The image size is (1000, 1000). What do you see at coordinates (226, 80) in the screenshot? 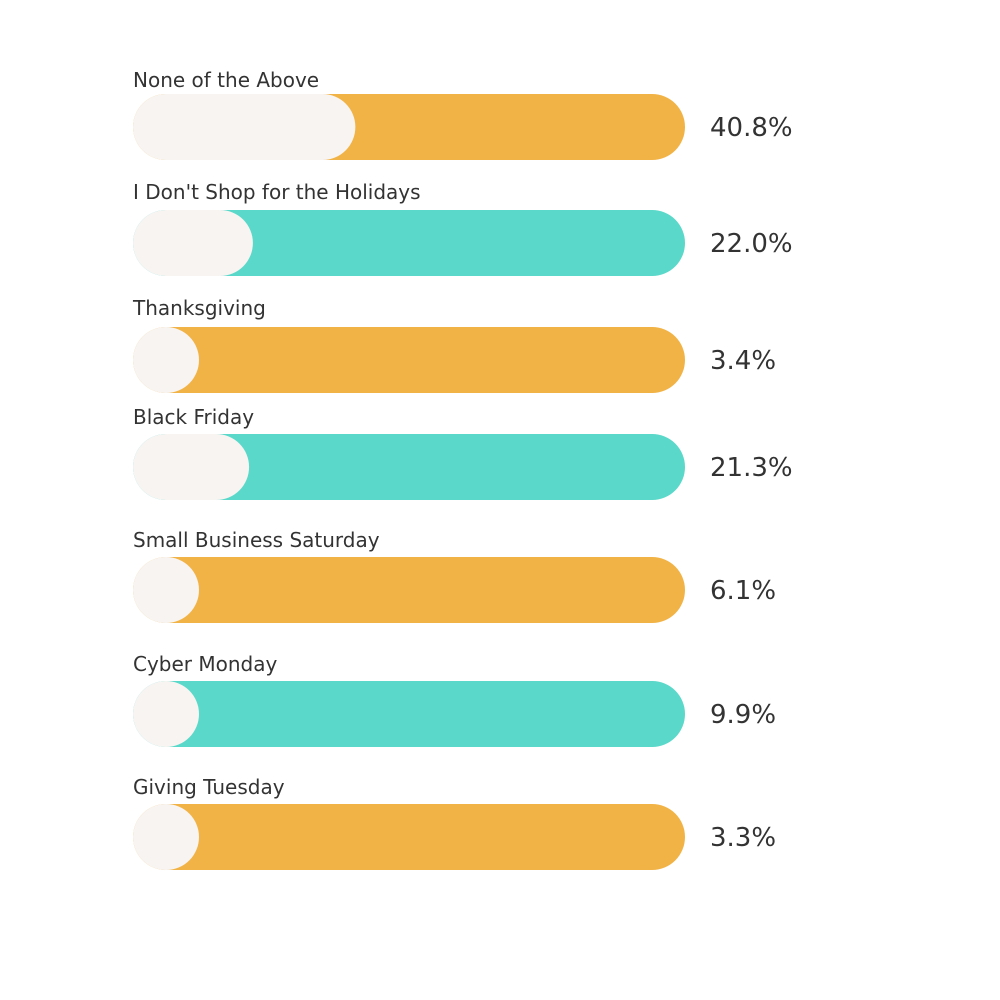
I see `category-label: None of the Above` at bounding box center [226, 80].